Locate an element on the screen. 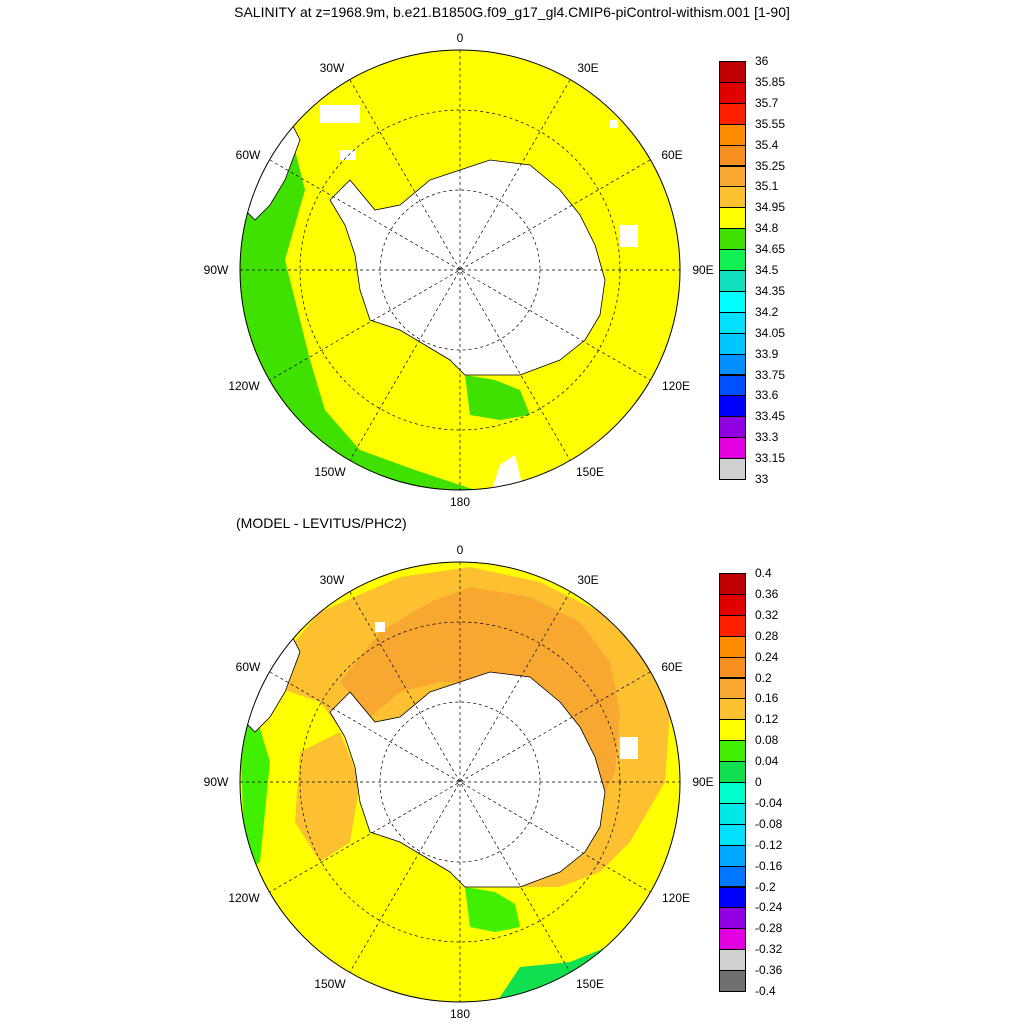 This screenshot has width=1024, height=1024. salinity-colorbar-tick-label: 34.65 is located at coordinates (770, 249).